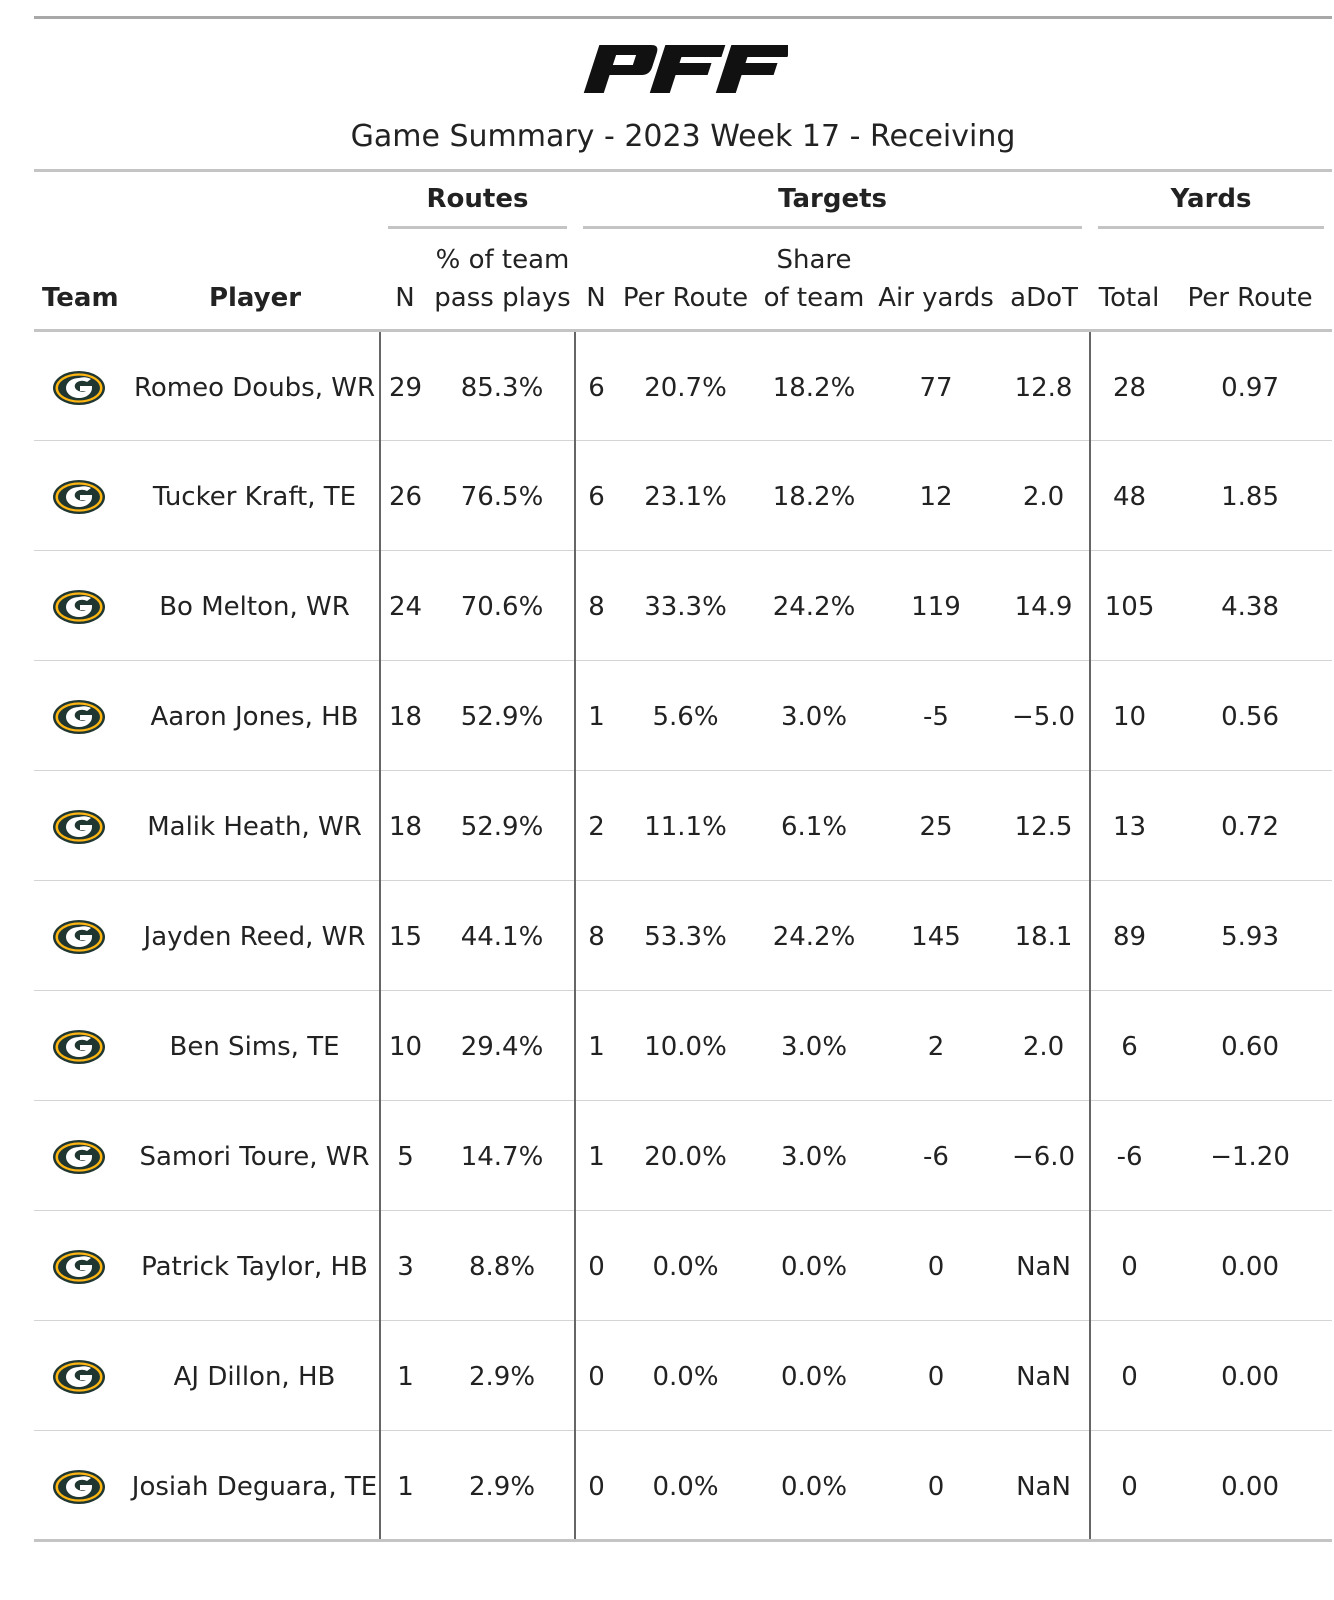  Describe the element at coordinates (405, 1486) in the screenshot. I see `routes-n: 1` at that location.